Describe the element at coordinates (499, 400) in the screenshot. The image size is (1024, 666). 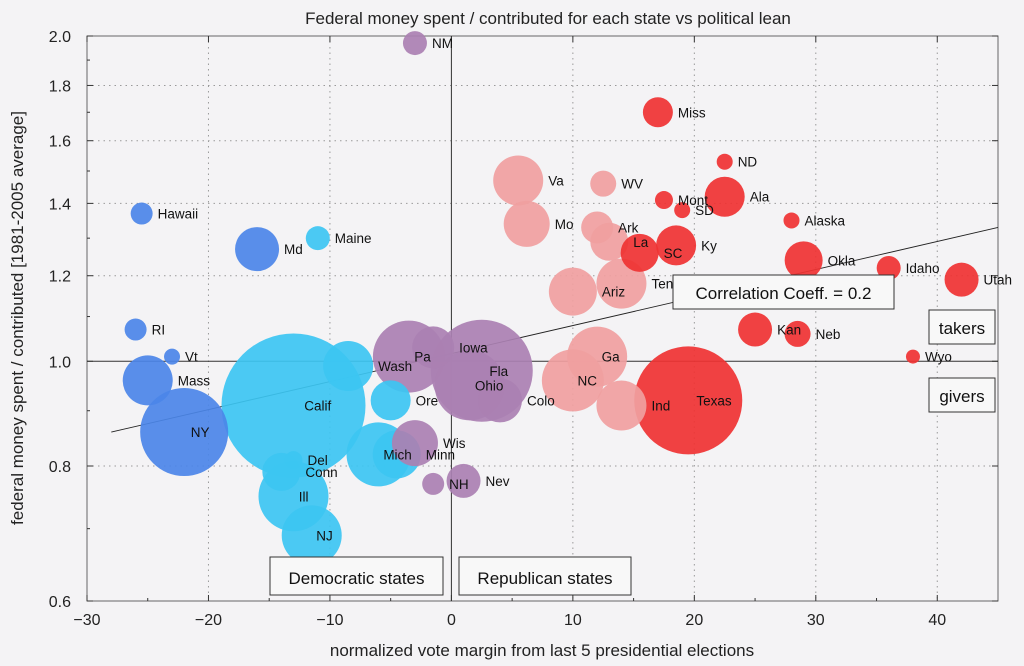
I see `point-colo` at that location.